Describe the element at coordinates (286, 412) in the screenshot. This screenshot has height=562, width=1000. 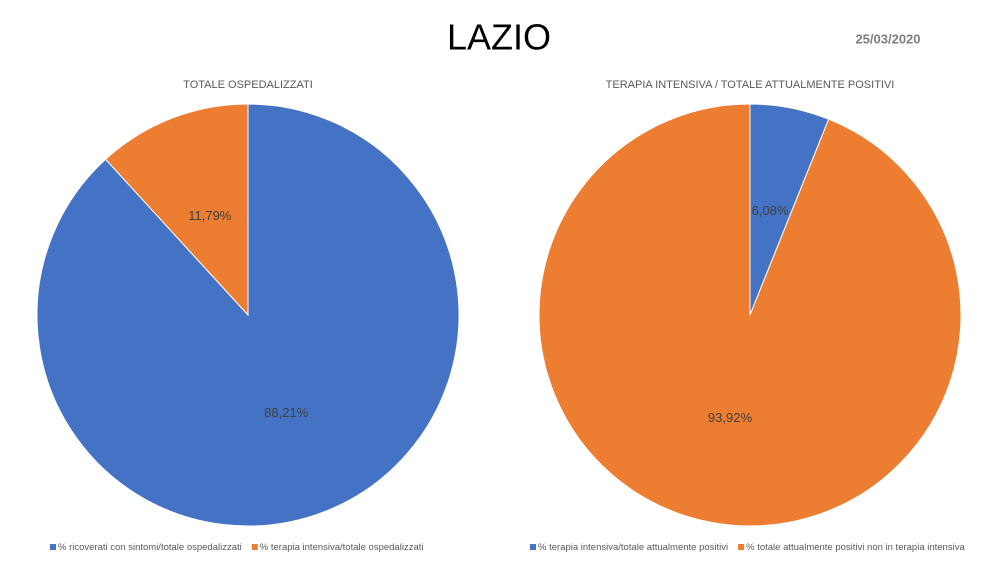
I see `data-label: 88,21%` at that location.